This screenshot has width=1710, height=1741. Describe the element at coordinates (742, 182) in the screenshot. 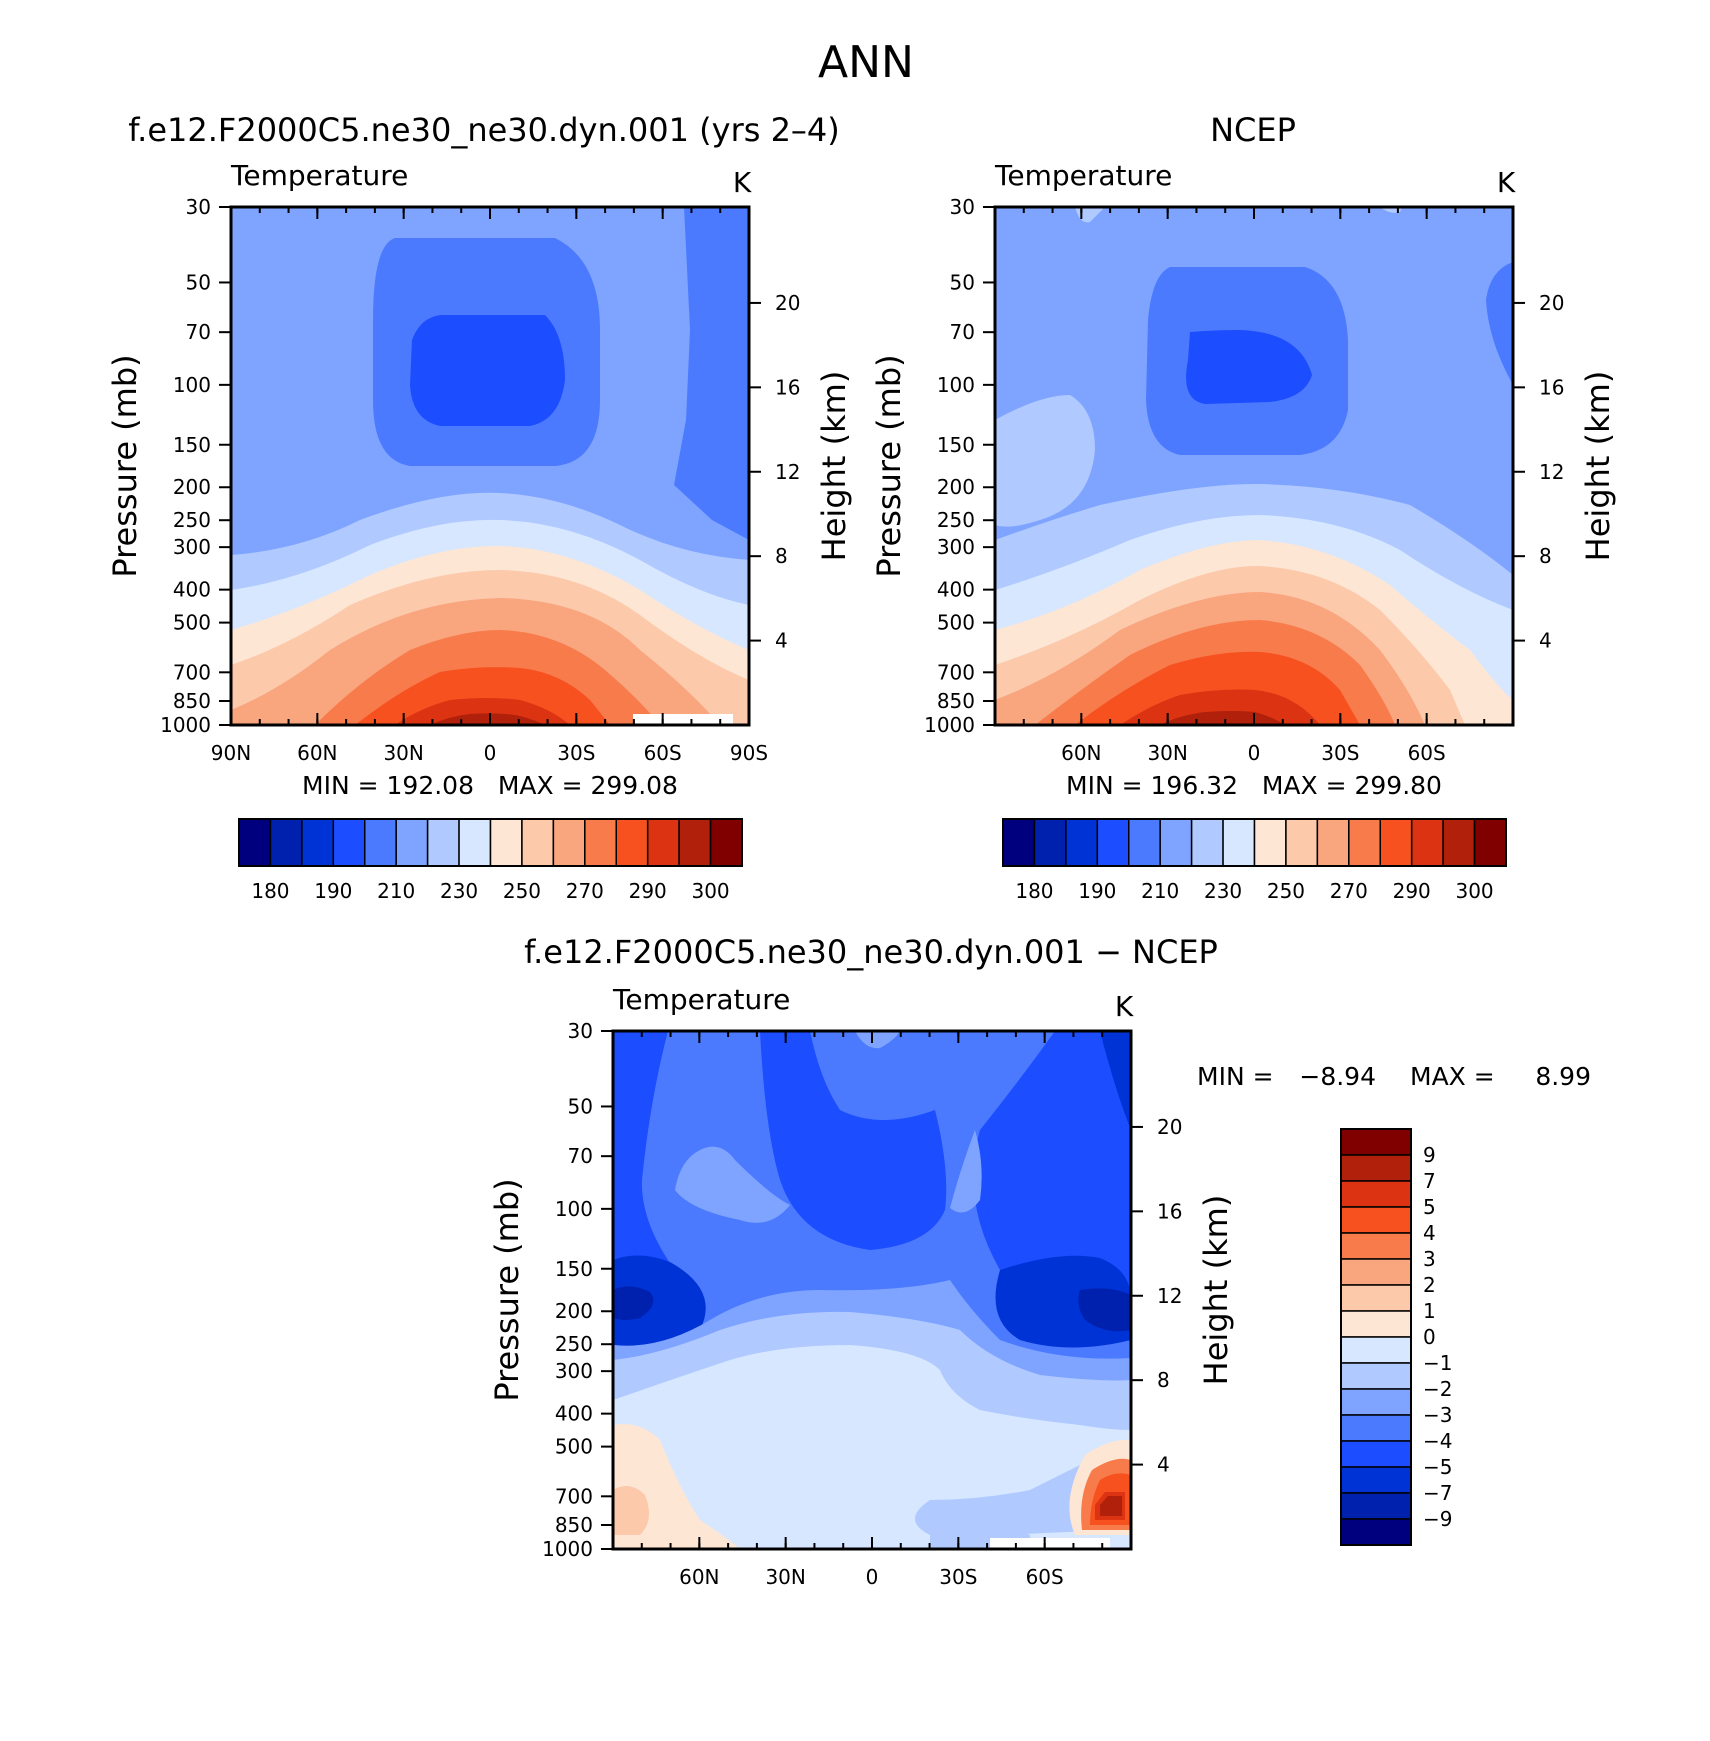

I see `panel-model-unit-label: K` at that location.